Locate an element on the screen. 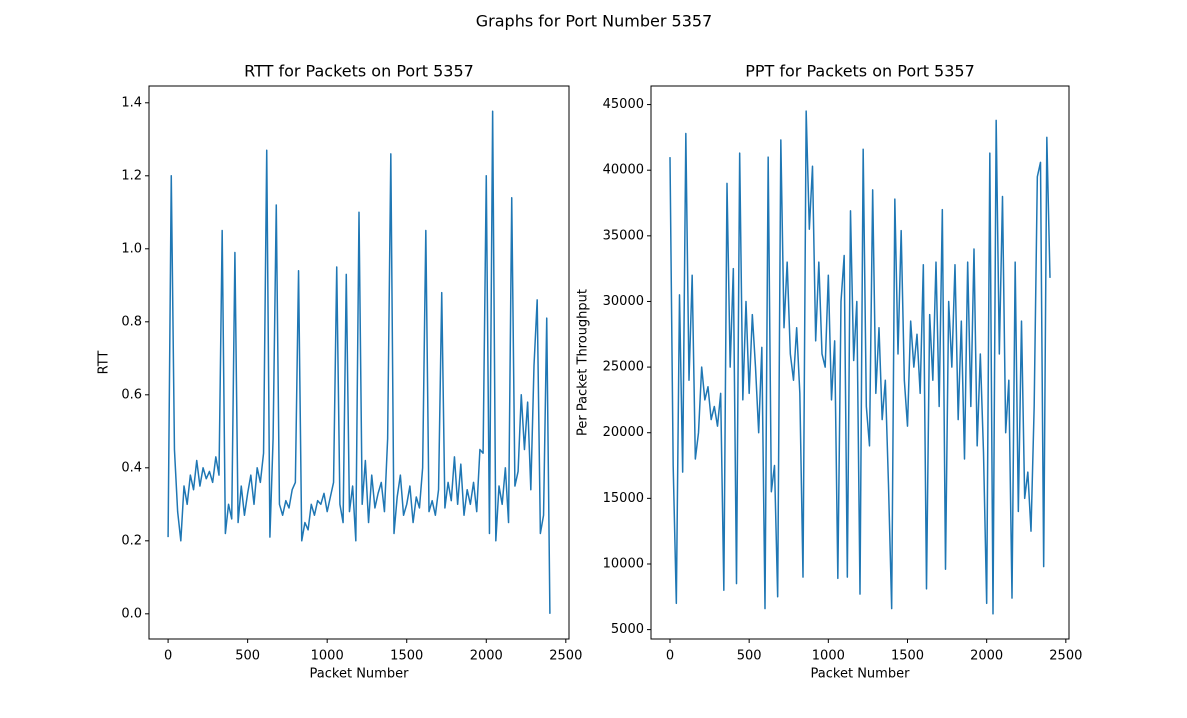 The height and width of the screenshot is (718, 1187). figure-title: Graphs for Port Number 5357 is located at coordinates (594, 21).